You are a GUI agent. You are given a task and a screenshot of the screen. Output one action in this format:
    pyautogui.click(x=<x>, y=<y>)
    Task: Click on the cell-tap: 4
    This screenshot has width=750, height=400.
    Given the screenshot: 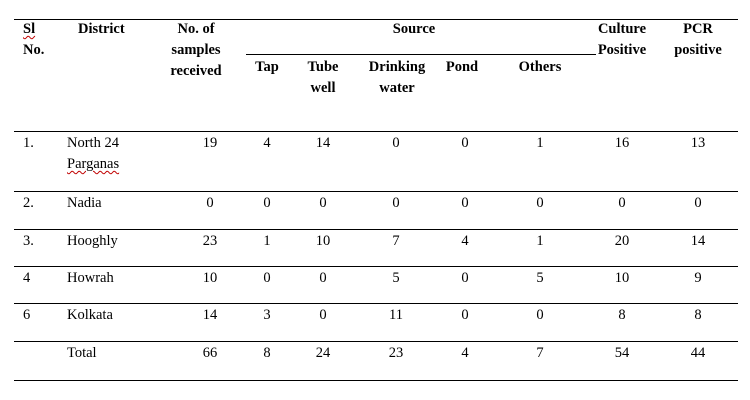 What is the action you would take?
    pyautogui.click(x=267, y=143)
    